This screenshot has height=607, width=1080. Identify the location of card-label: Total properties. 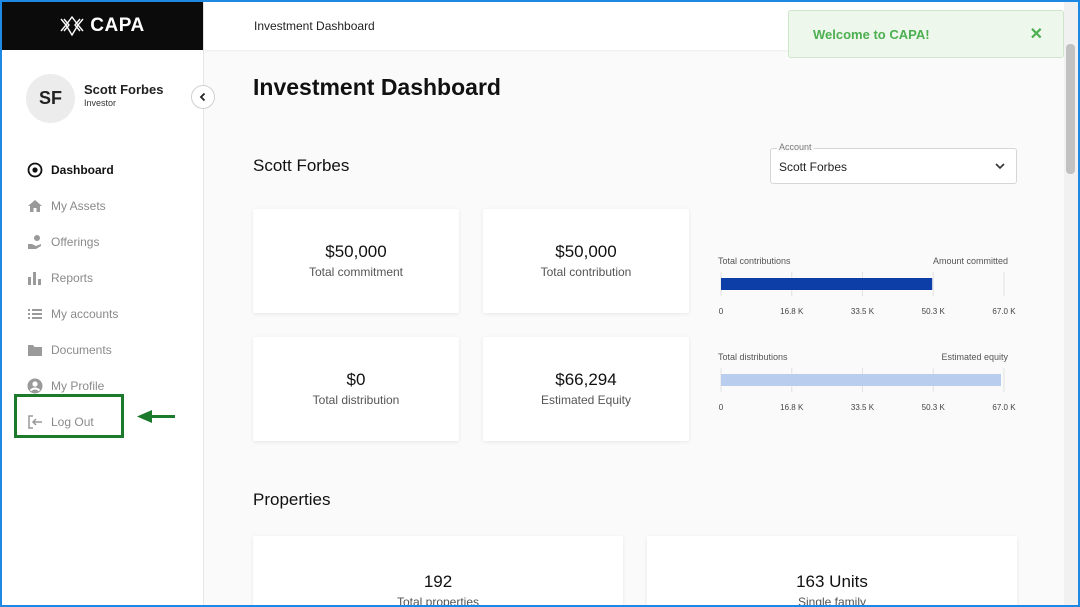
(438, 600).